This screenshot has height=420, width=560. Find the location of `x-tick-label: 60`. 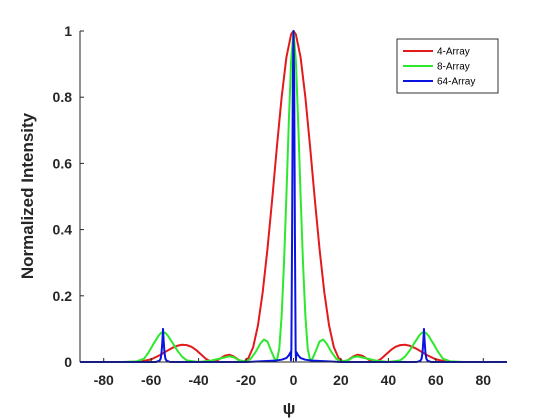

x-tick-label: 60 is located at coordinates (436, 380).